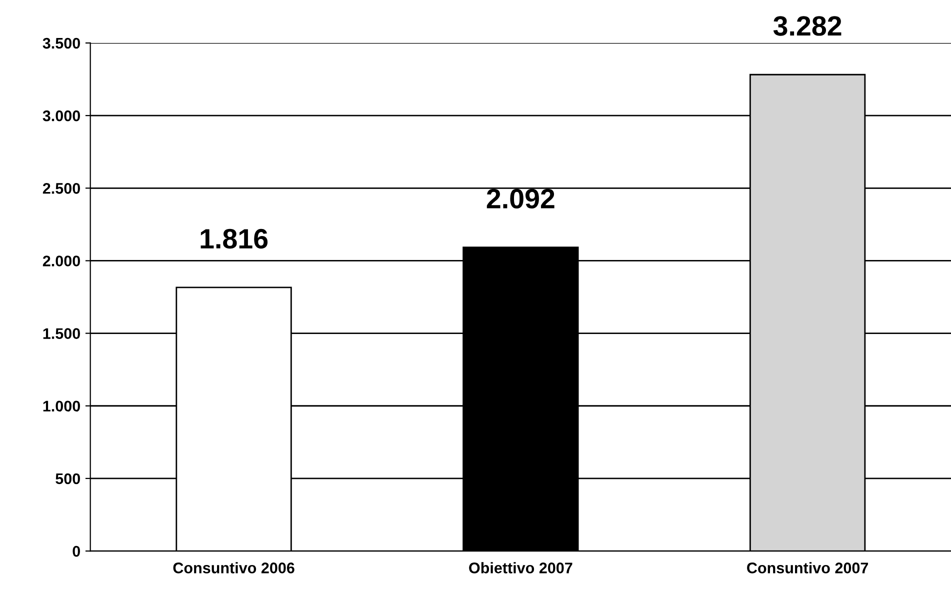 Image resolution: width=951 pixels, height=597 pixels. I want to click on y-tick-label: 3.500, so click(61, 43).